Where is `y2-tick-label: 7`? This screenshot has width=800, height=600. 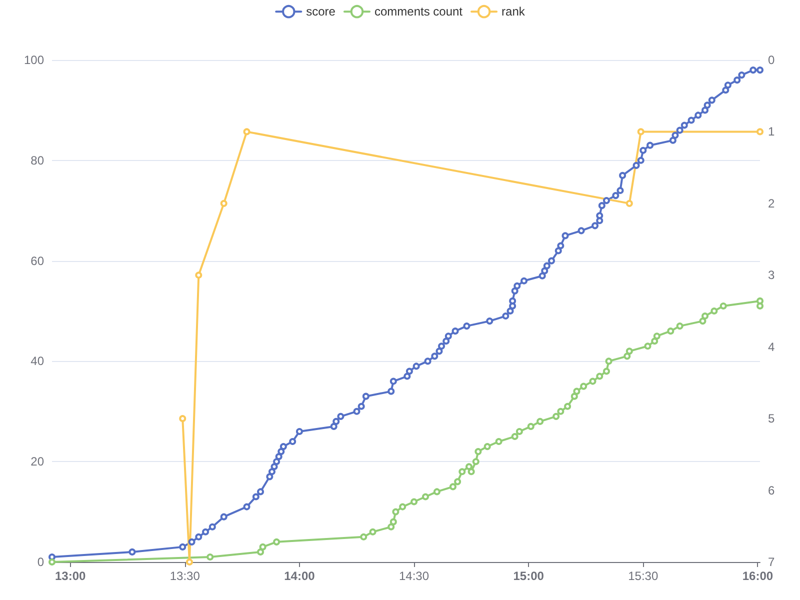
y2-tick-label: 7 is located at coordinates (771, 562).